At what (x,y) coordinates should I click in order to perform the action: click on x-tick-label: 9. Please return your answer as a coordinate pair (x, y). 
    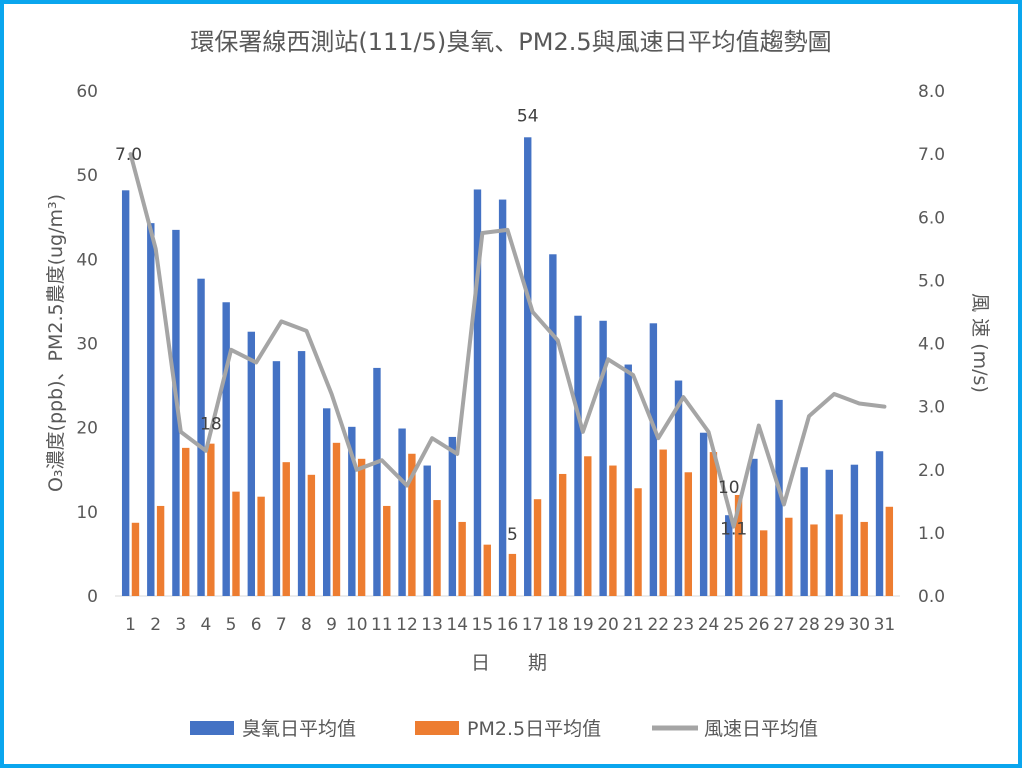
    Looking at the image, I should click on (331, 625).